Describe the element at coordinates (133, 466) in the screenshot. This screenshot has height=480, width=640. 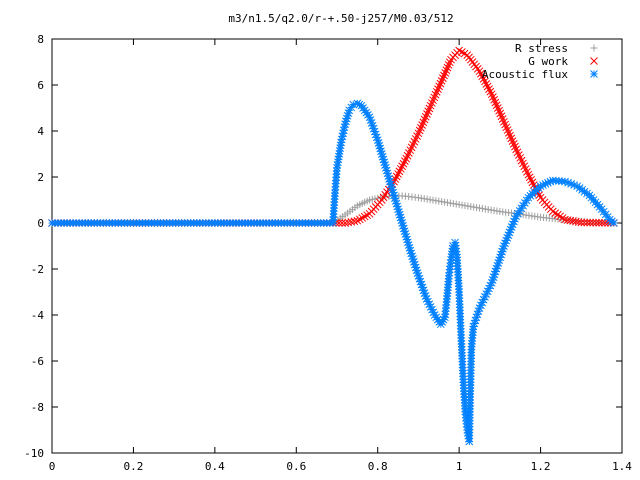
I see `x-tick-label: 0.2` at that location.